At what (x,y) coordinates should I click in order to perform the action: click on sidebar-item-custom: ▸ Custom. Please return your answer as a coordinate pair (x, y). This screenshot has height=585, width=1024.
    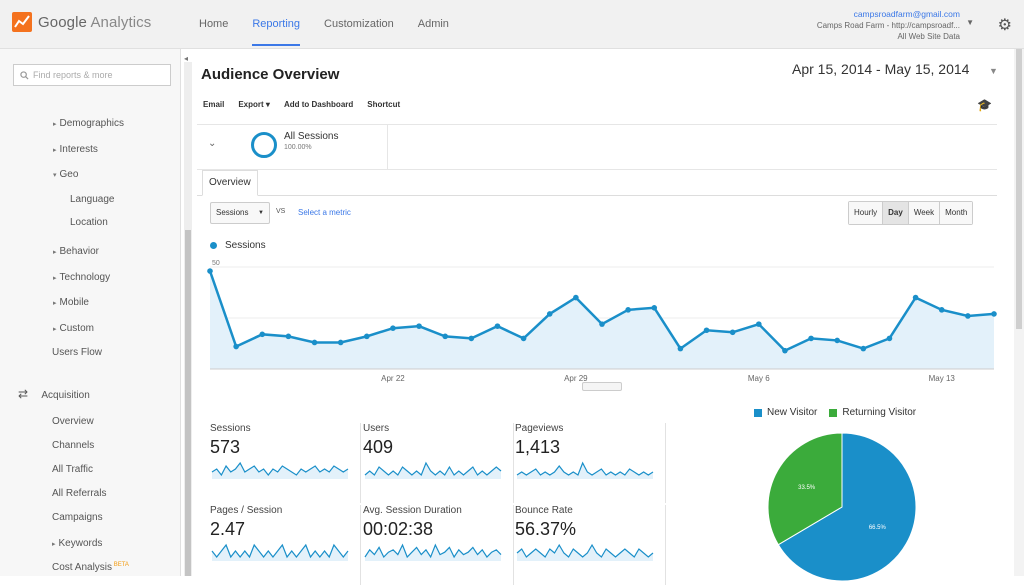
    Looking at the image, I should click on (73, 328).